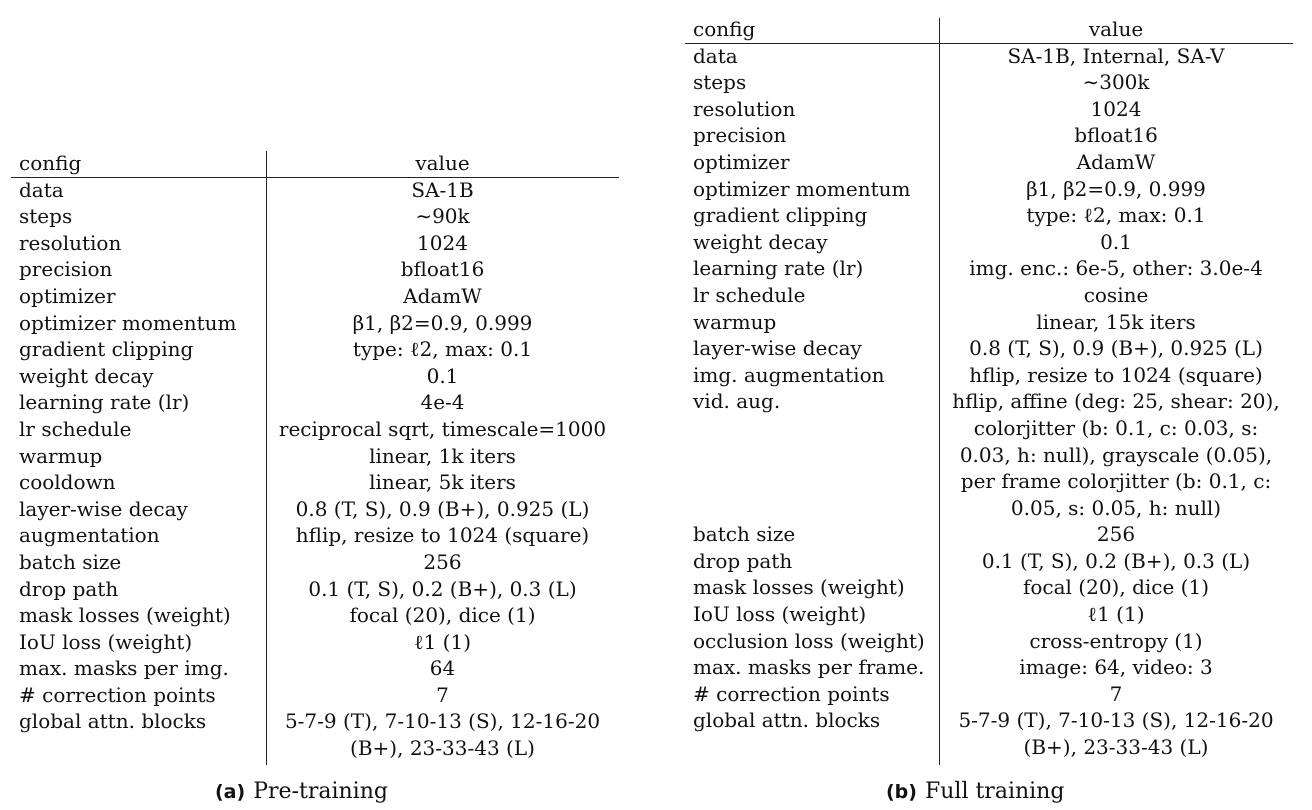 Image resolution: width=1312 pixels, height=810 pixels. What do you see at coordinates (315, 642) in the screenshot?
I see `table-row: IoU loss (weight) ℓ1 (1)` at bounding box center [315, 642].